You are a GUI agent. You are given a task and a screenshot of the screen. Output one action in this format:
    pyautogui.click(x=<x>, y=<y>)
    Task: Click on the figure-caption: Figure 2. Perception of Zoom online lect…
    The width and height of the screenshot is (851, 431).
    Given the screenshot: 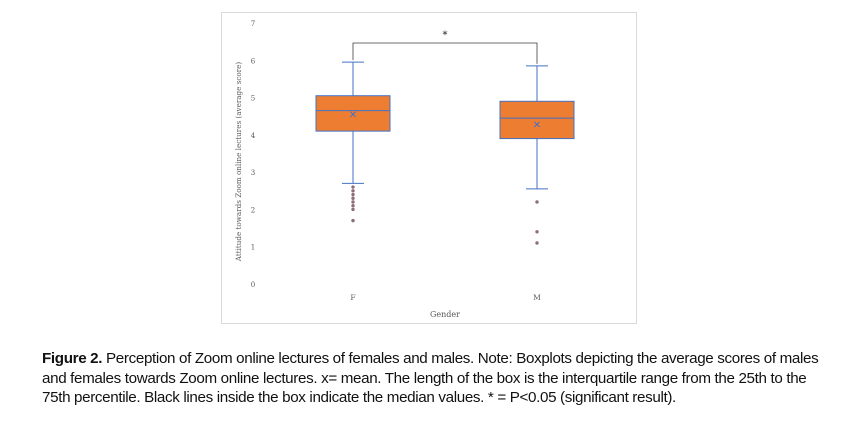 What is the action you would take?
    pyautogui.click(x=437, y=378)
    